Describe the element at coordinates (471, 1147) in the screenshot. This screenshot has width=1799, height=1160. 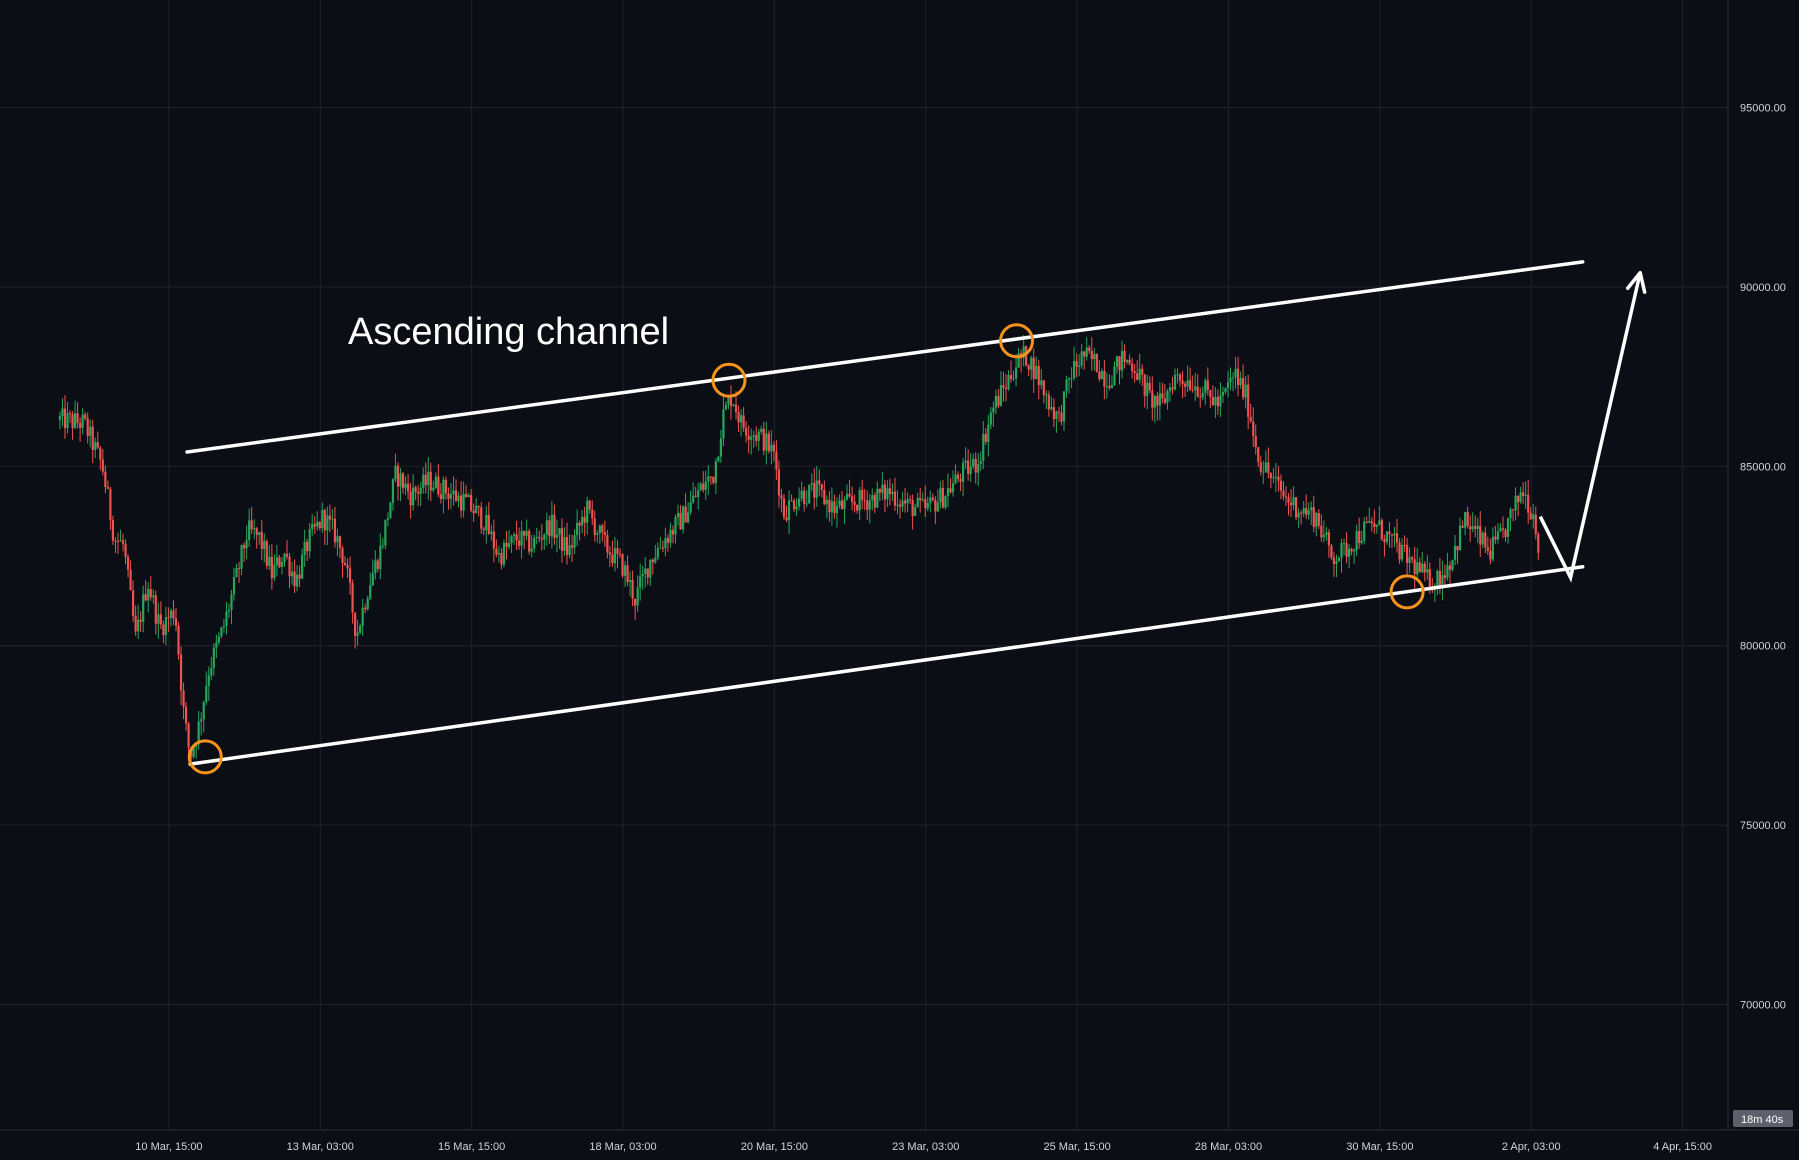
I see `time-tick-label: 15 Mar, 15:00` at that location.